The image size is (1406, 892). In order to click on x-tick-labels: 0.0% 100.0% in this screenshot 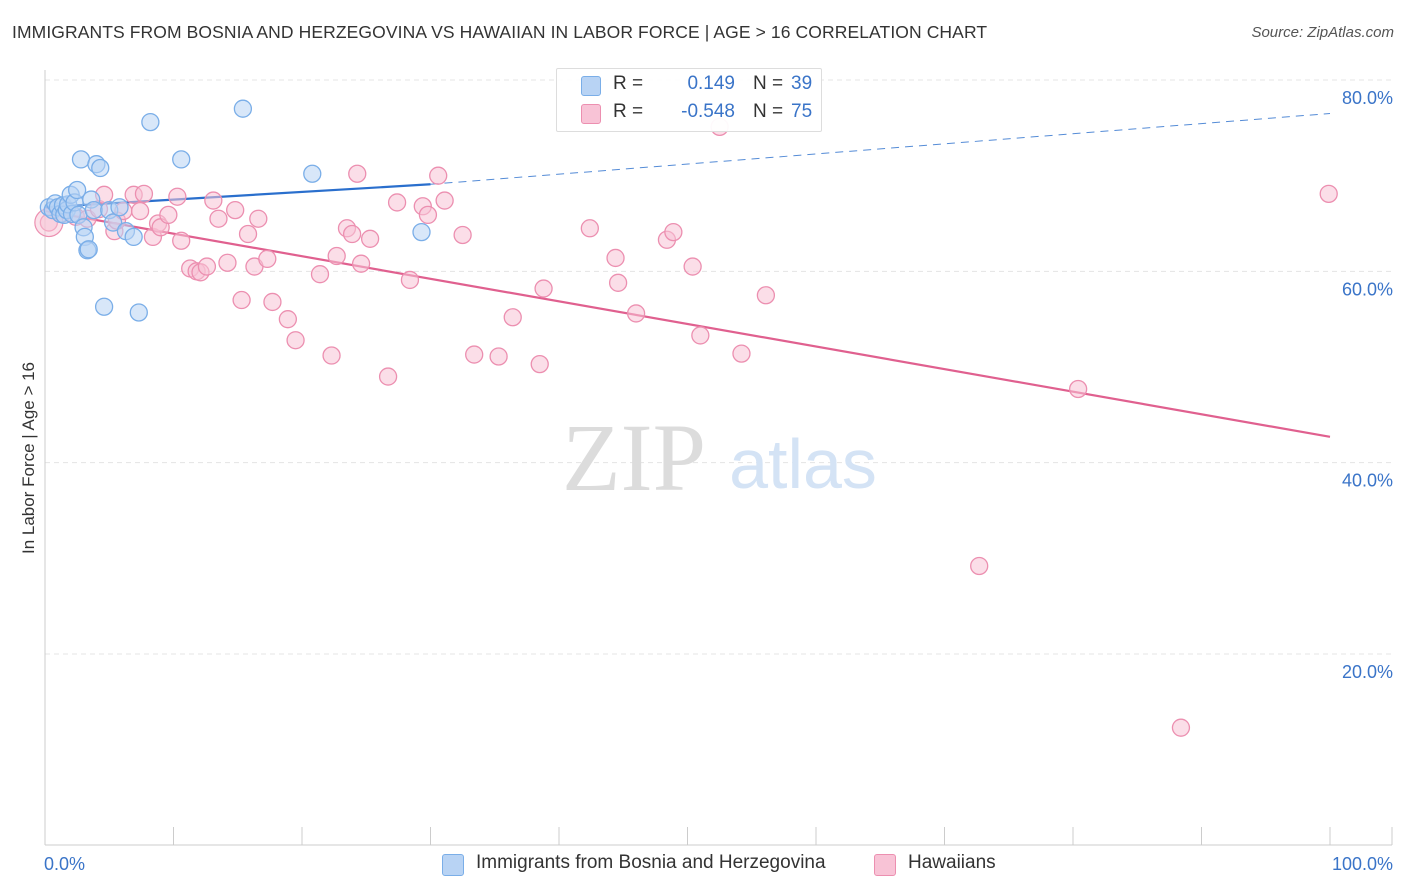, I will do `click(718, 864)`.